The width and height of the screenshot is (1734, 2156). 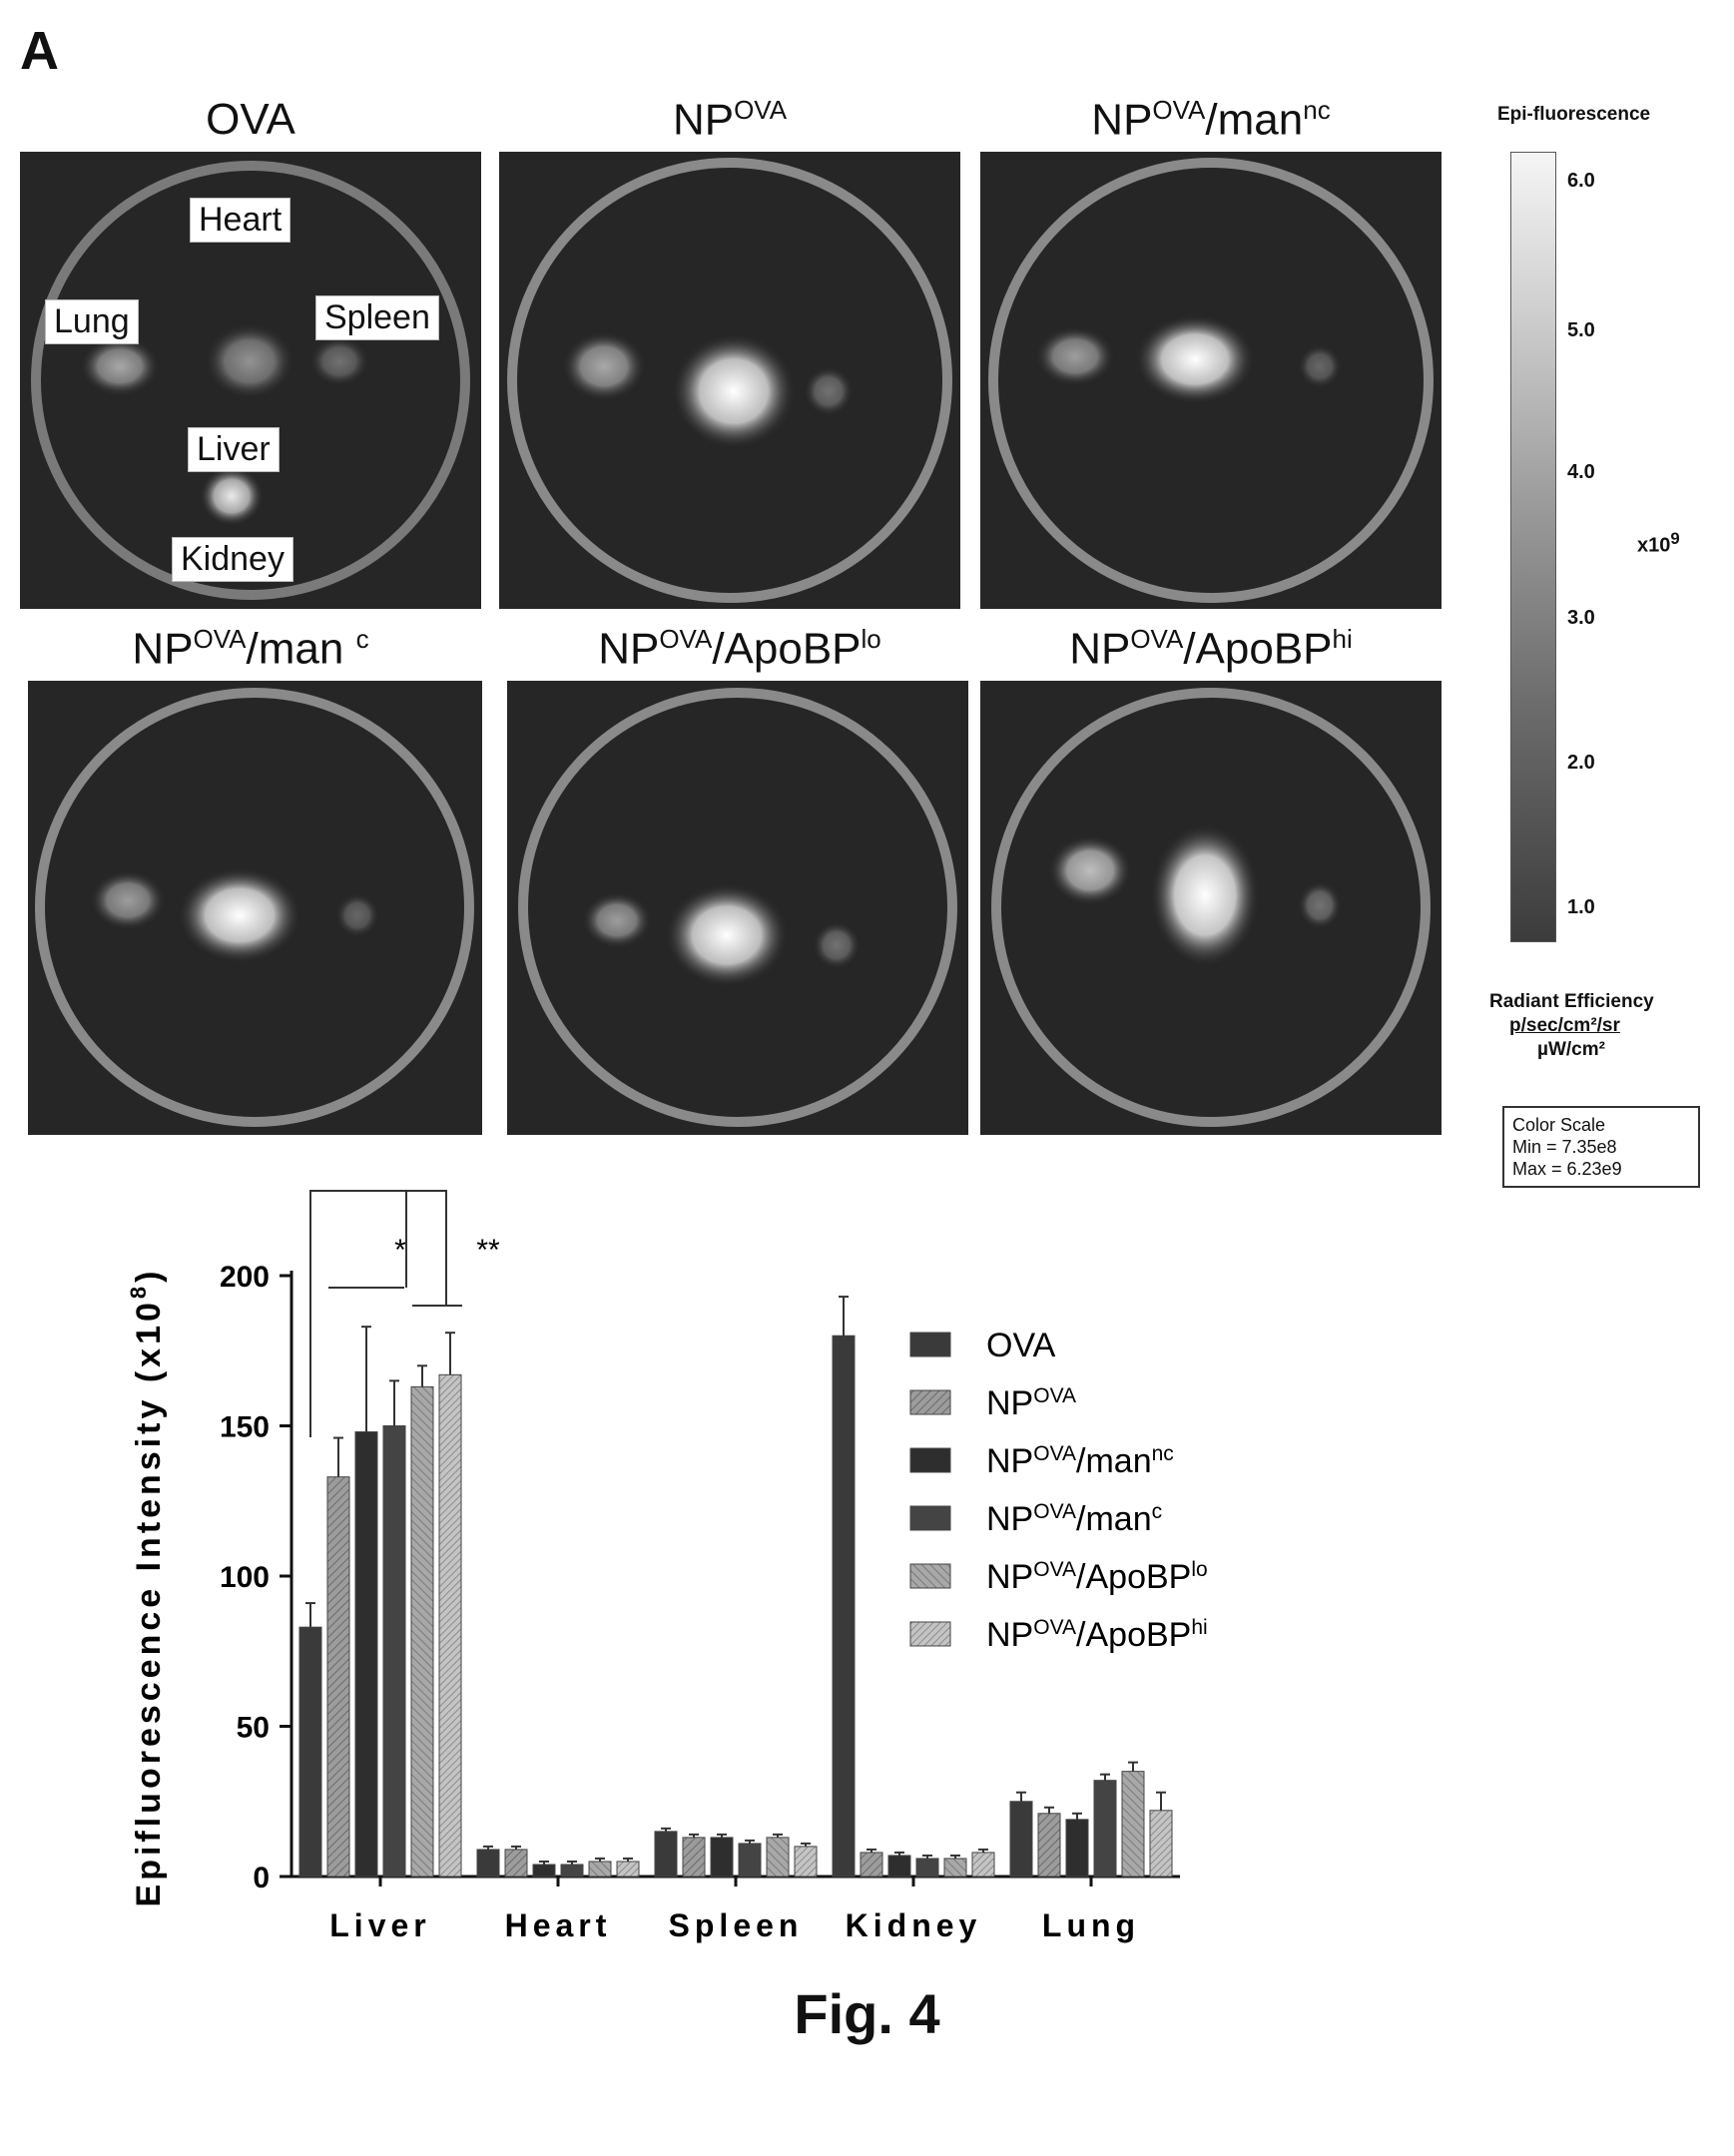 I want to click on colorbar-tick: 1.0, so click(x=1581, y=907).